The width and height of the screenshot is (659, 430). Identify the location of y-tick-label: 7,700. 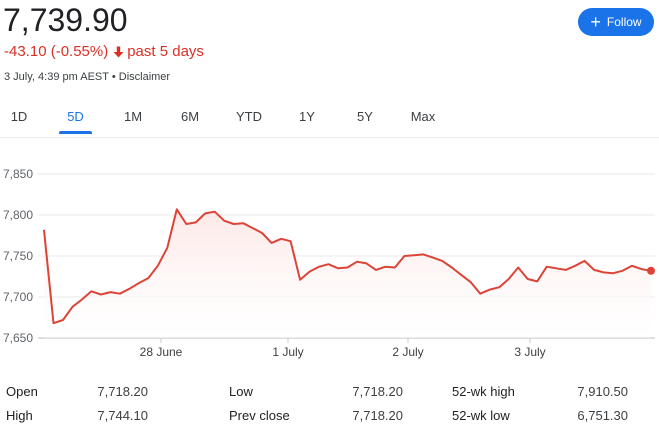
(18, 297).